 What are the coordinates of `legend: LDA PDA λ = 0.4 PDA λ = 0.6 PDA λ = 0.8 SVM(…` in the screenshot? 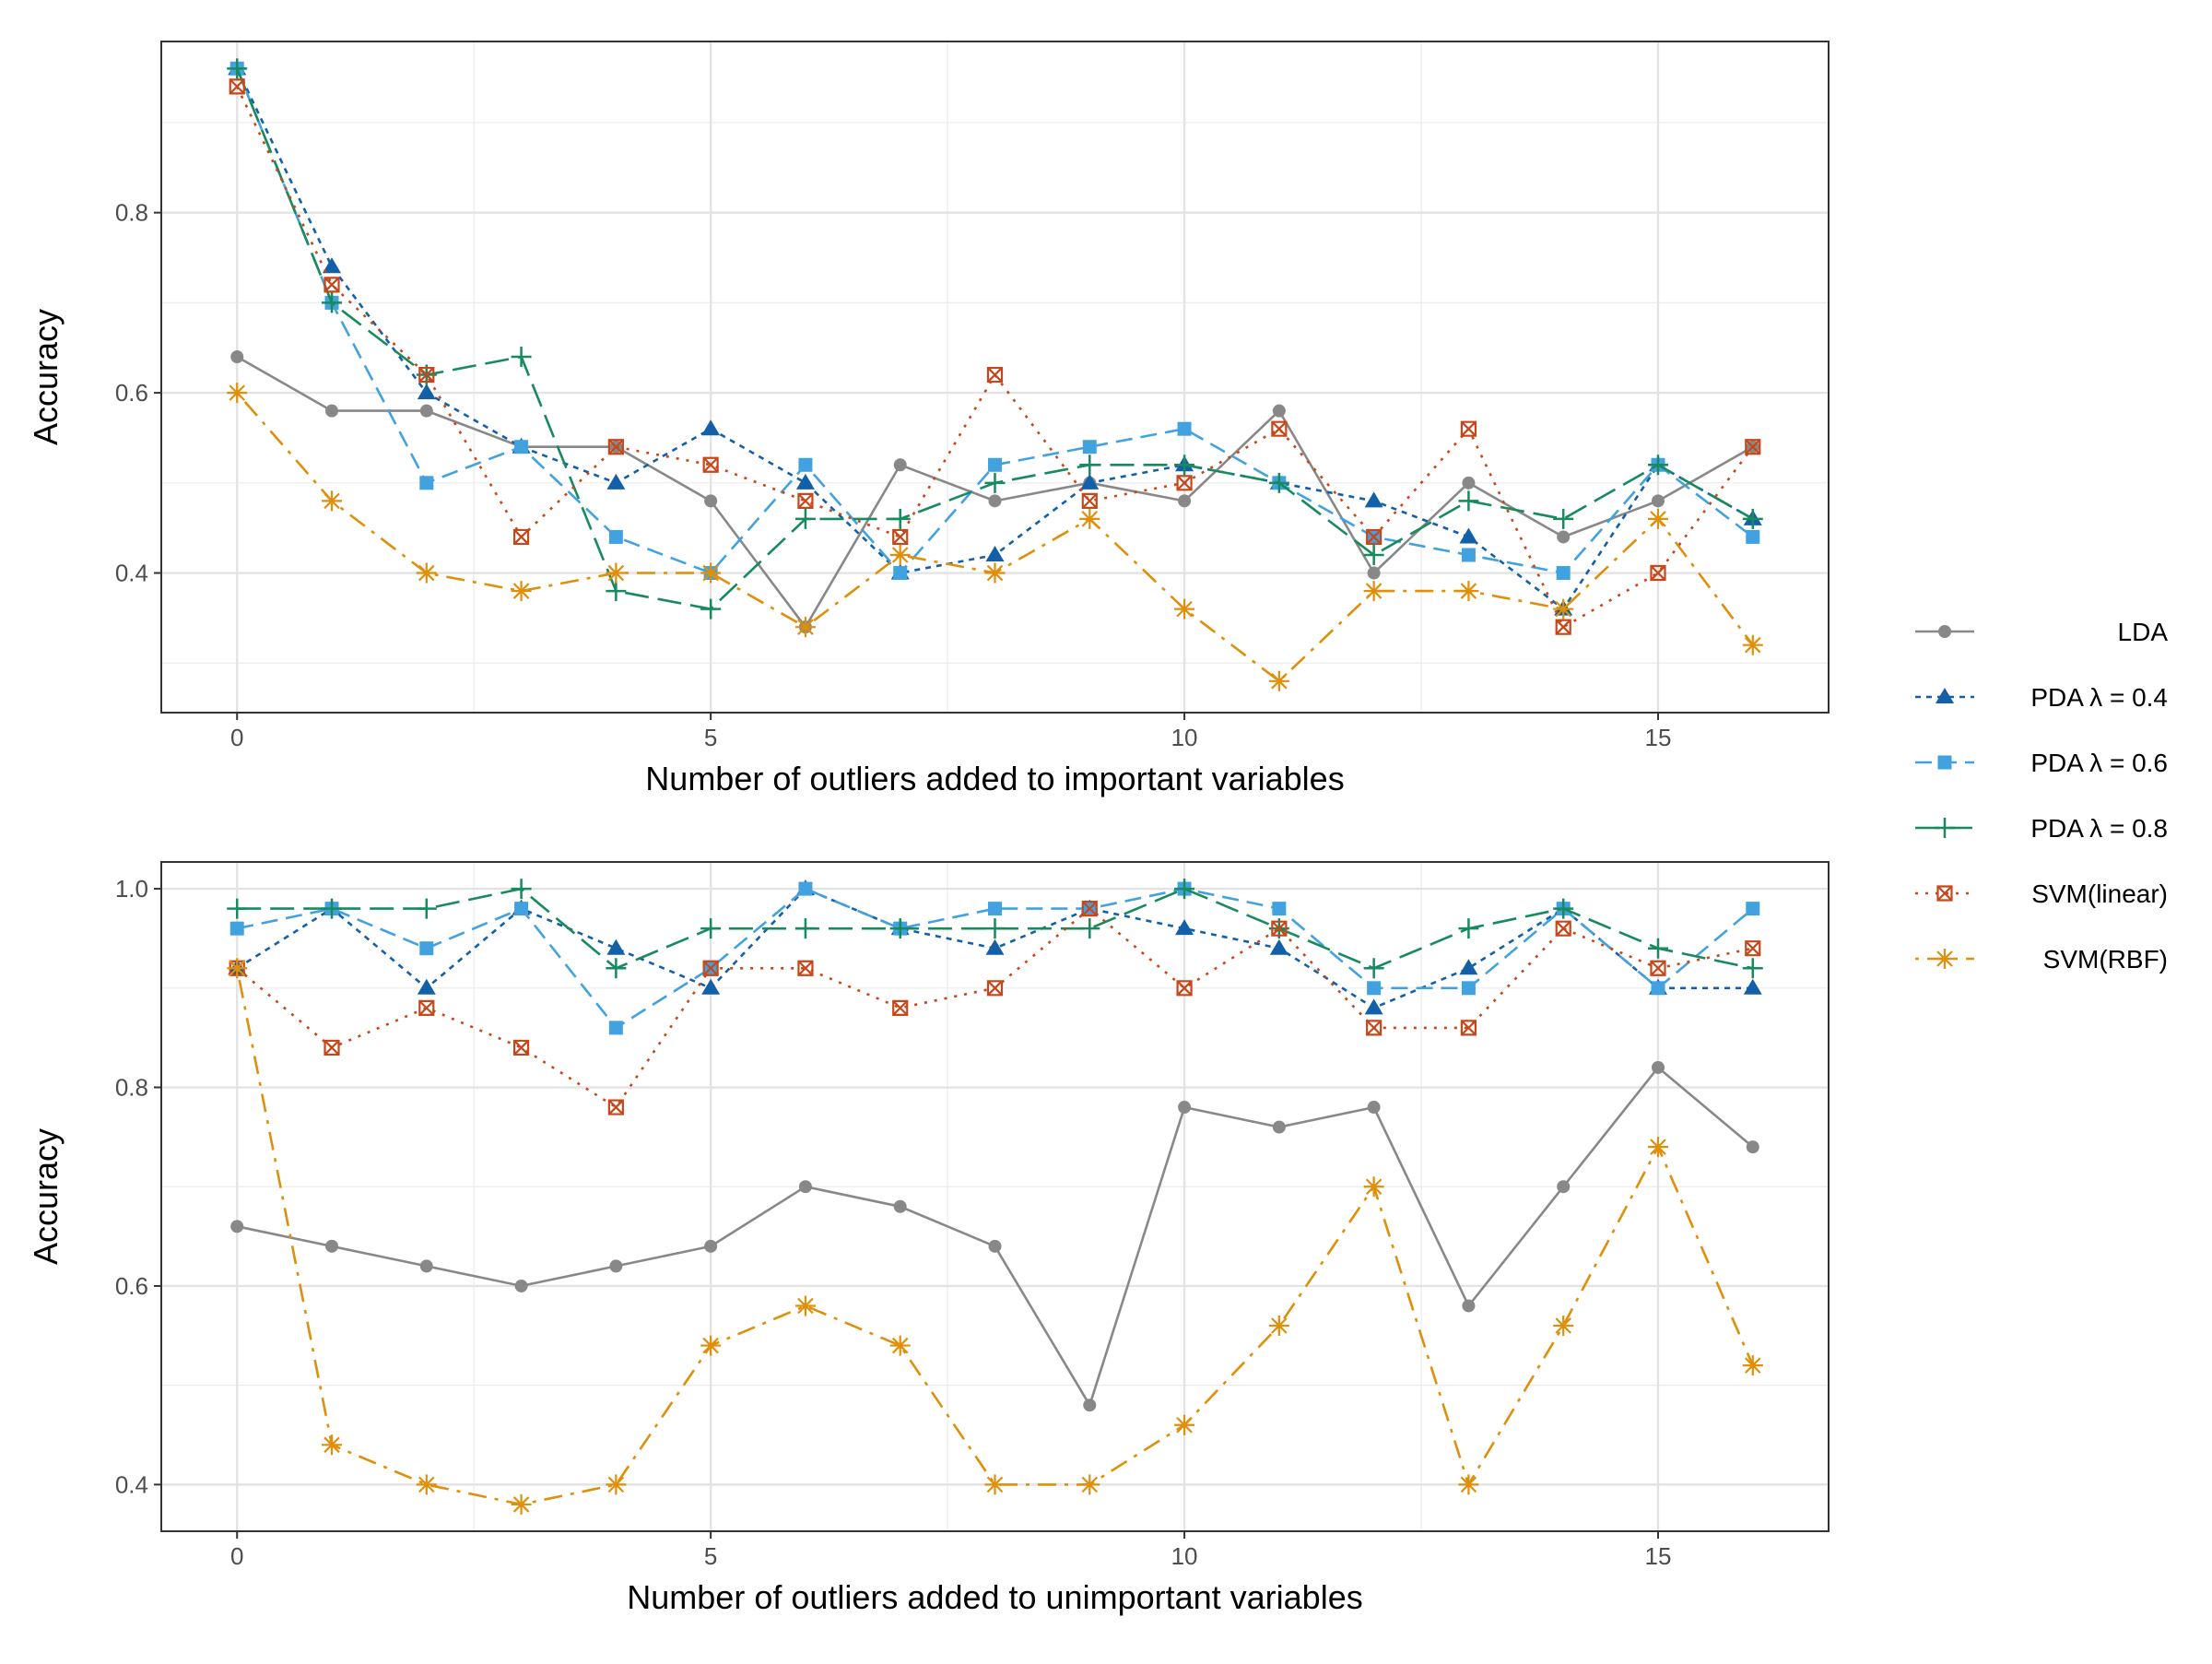 It's located at (2041, 796).